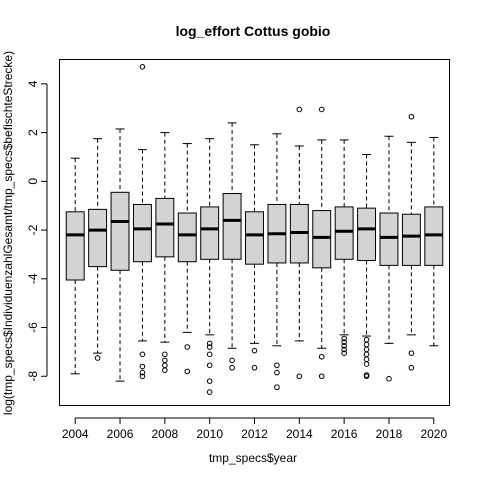 This screenshot has height=480, width=480. What do you see at coordinates (209, 434) in the screenshot?
I see `x-tick-label: 2010` at bounding box center [209, 434].